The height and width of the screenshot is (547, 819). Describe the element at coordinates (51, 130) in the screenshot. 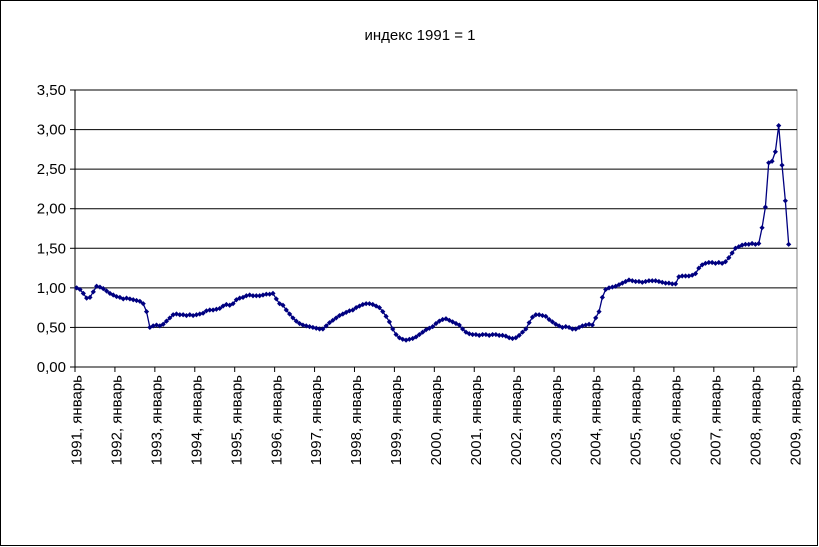

I see `y-tick-label: 3,00` at that location.